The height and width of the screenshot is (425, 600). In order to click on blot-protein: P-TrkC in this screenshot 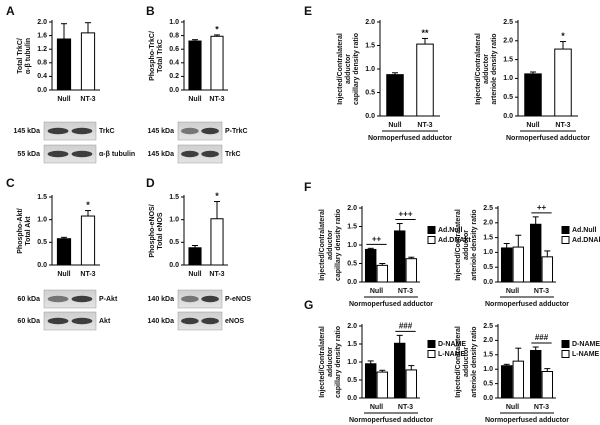, I will do `click(236, 131)`.